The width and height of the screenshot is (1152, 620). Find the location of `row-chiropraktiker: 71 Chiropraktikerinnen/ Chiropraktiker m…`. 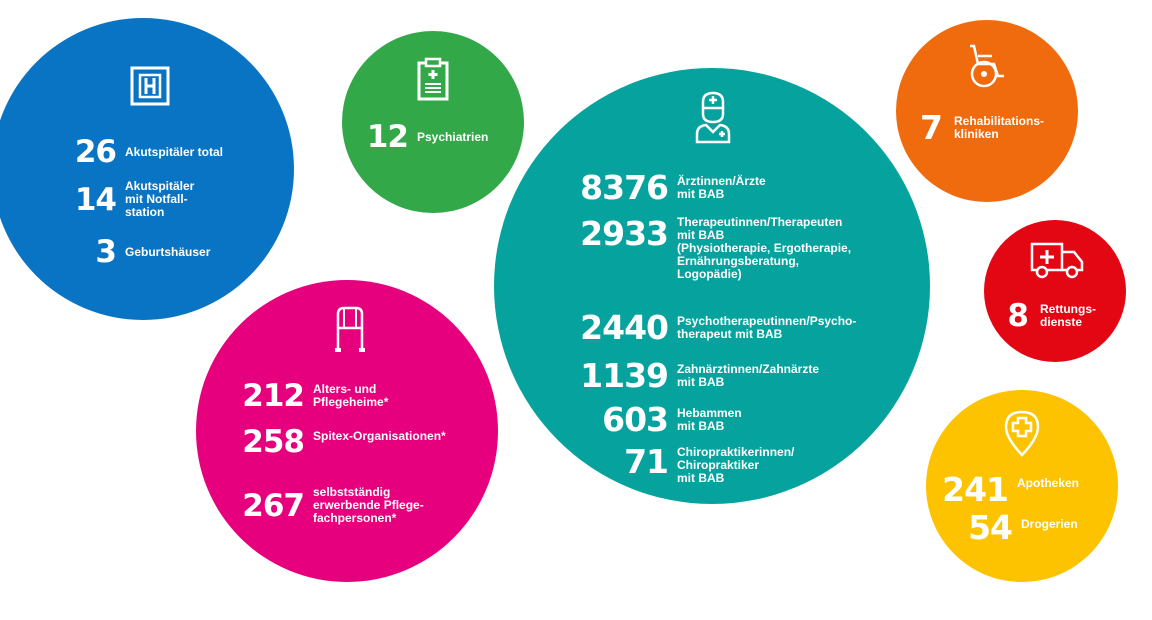

row-chiropraktiker: 71 Chiropraktikerinnen/ Chiropraktiker m… is located at coordinates (672, 463).